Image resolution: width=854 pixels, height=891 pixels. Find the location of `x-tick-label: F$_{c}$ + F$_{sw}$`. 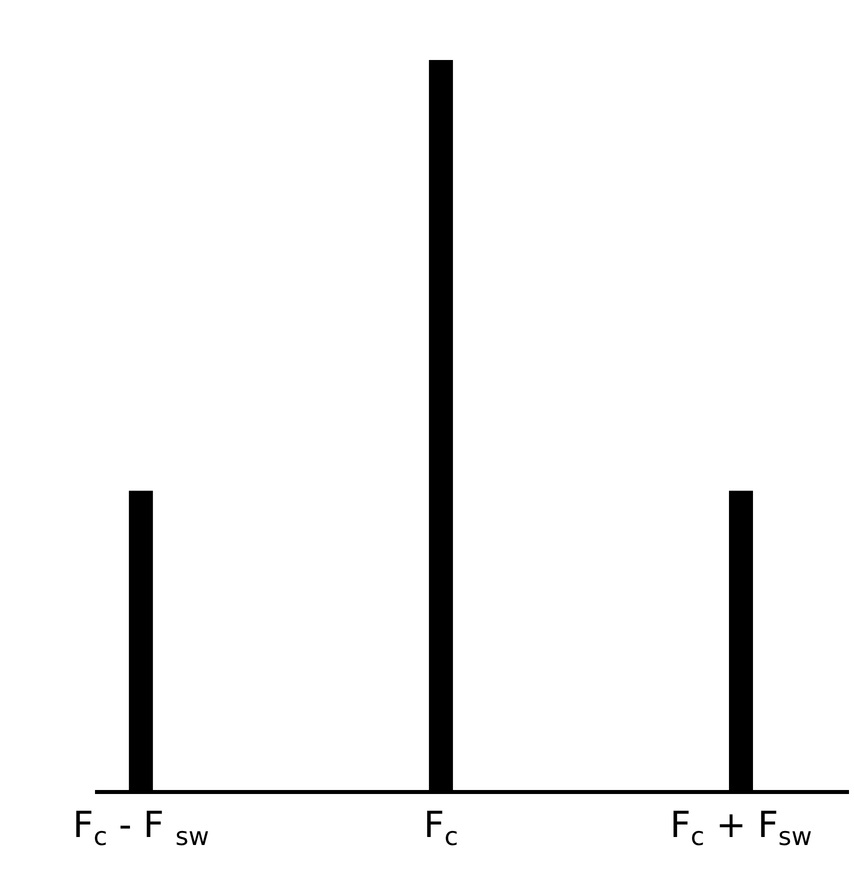

x-tick-label: F$_{c}$ + F$_{sw}$ is located at coordinates (741, 828).